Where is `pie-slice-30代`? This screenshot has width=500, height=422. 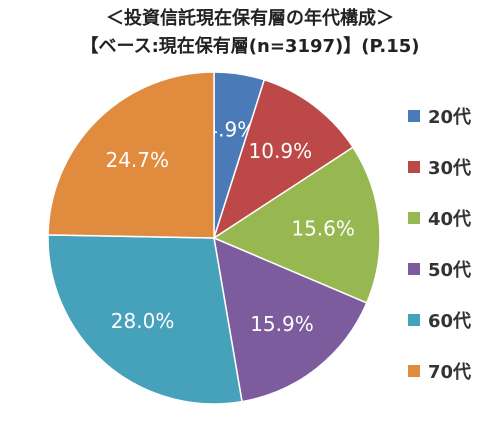 pie-slice-30代 is located at coordinates (283, 159).